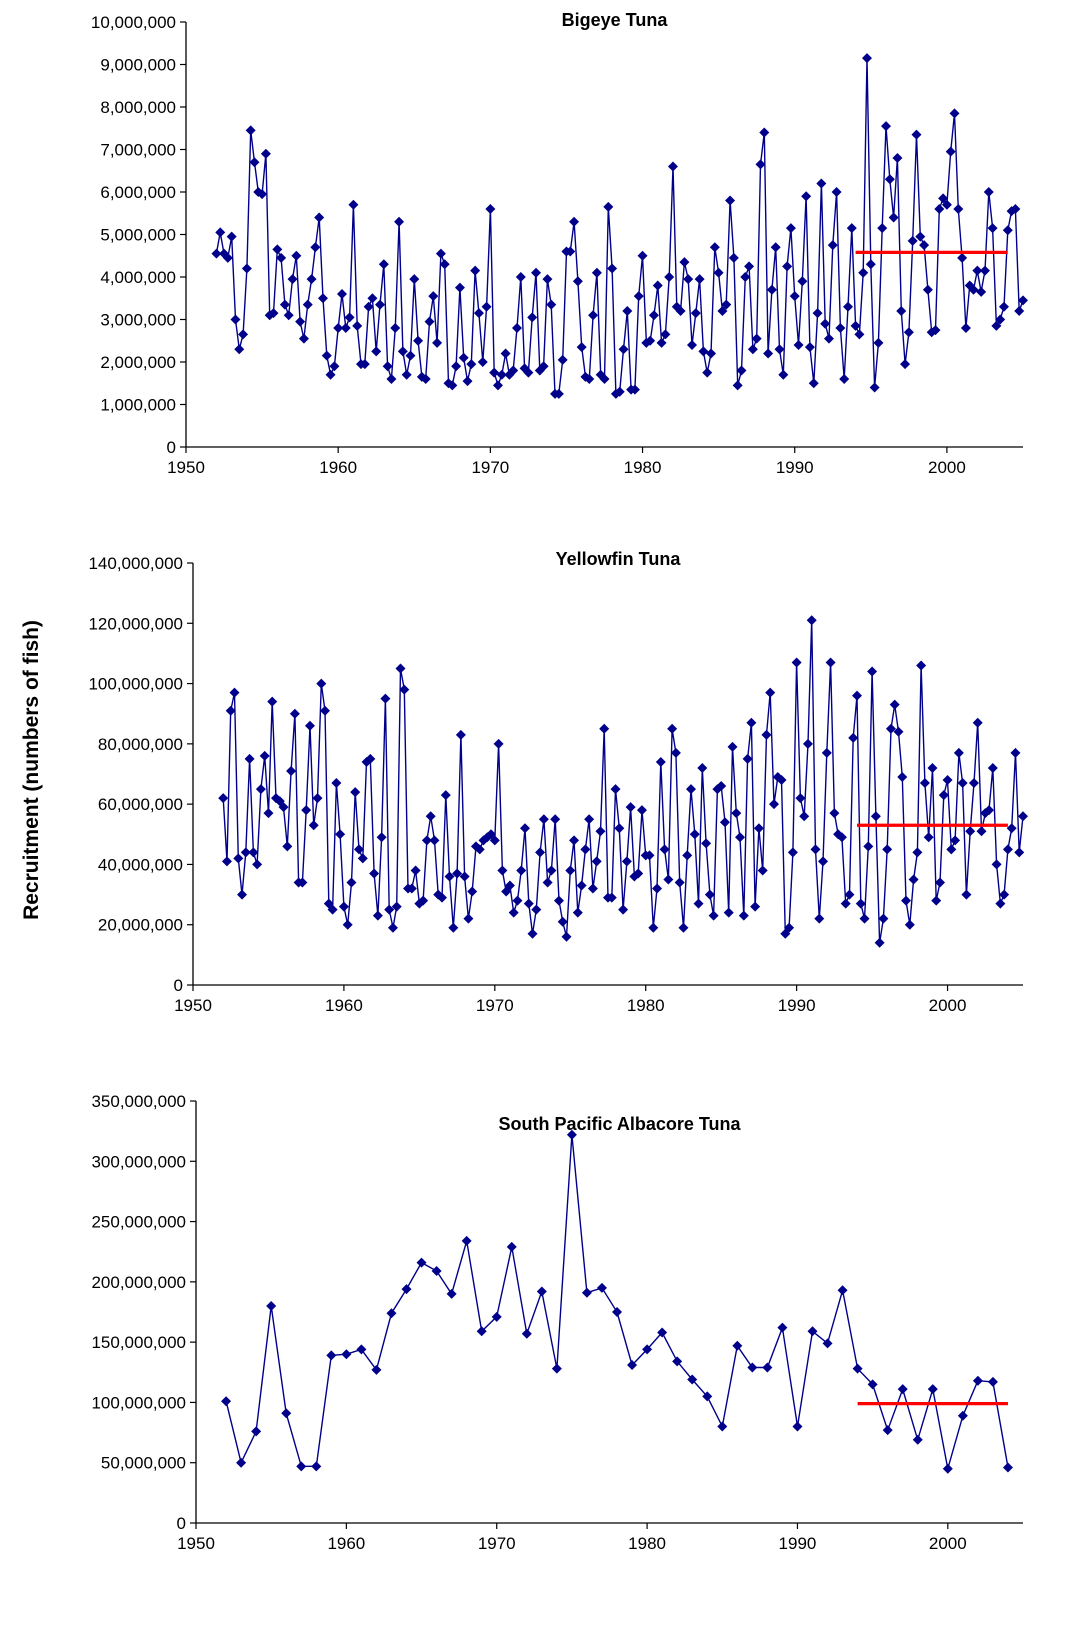 This screenshot has width=1075, height=1643. I want to click on x-tick-label: 2000, so click(948, 1005).